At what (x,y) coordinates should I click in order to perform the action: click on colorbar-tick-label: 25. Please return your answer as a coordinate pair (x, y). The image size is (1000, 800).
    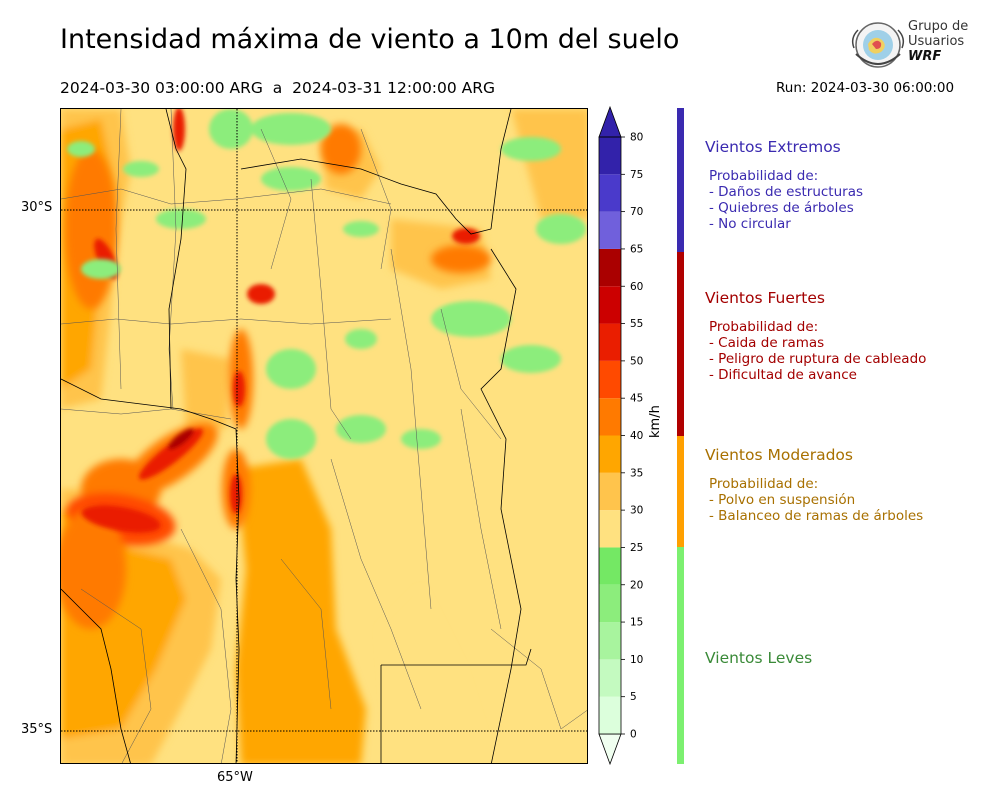
    Looking at the image, I should click on (636, 548).